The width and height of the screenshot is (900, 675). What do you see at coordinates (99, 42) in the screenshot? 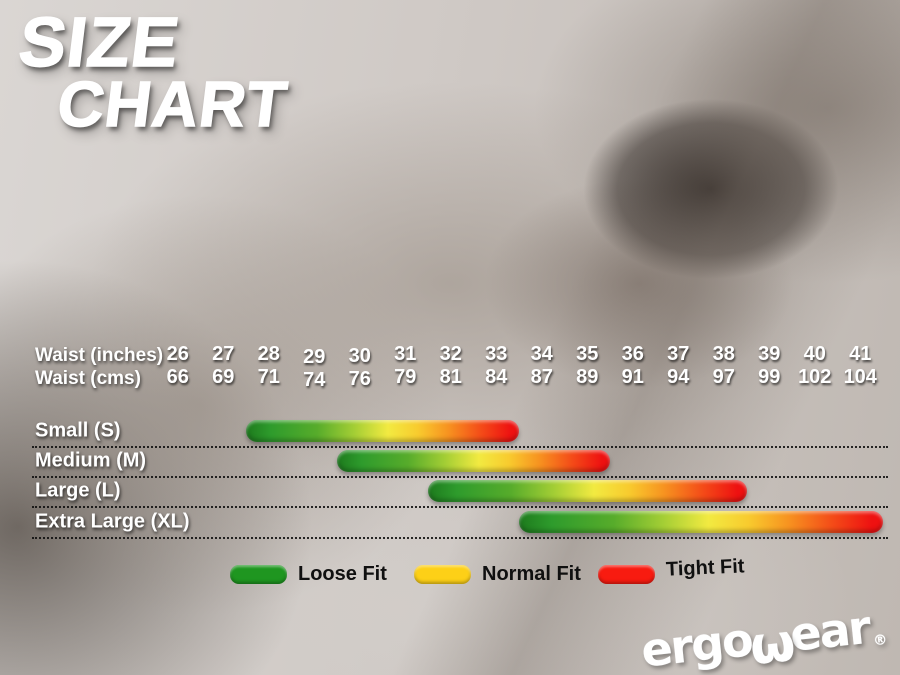
I see `title-line-1: SIZE` at bounding box center [99, 42].